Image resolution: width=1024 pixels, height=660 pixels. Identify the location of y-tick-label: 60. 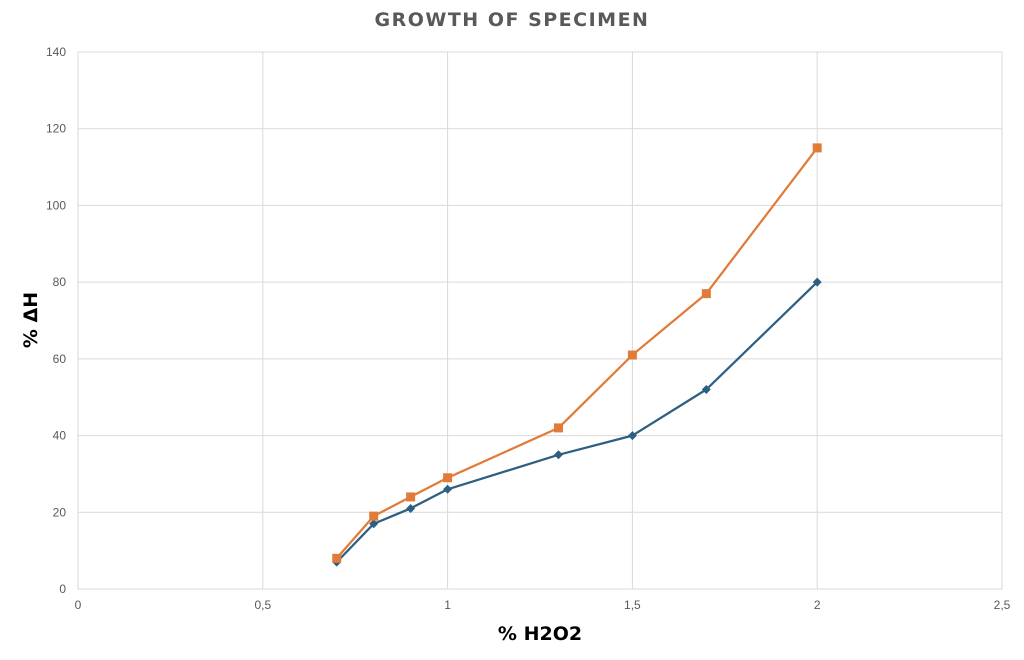
(60, 359).